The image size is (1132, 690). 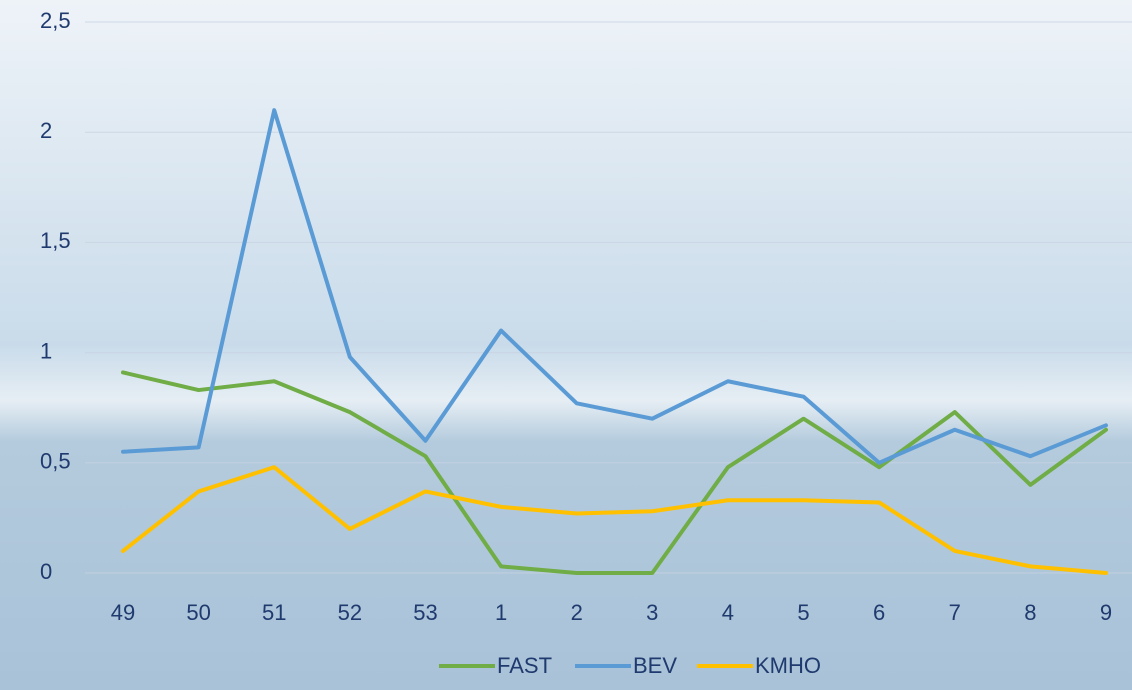 What do you see at coordinates (198, 612) in the screenshot?
I see `x-tick-label: 50` at bounding box center [198, 612].